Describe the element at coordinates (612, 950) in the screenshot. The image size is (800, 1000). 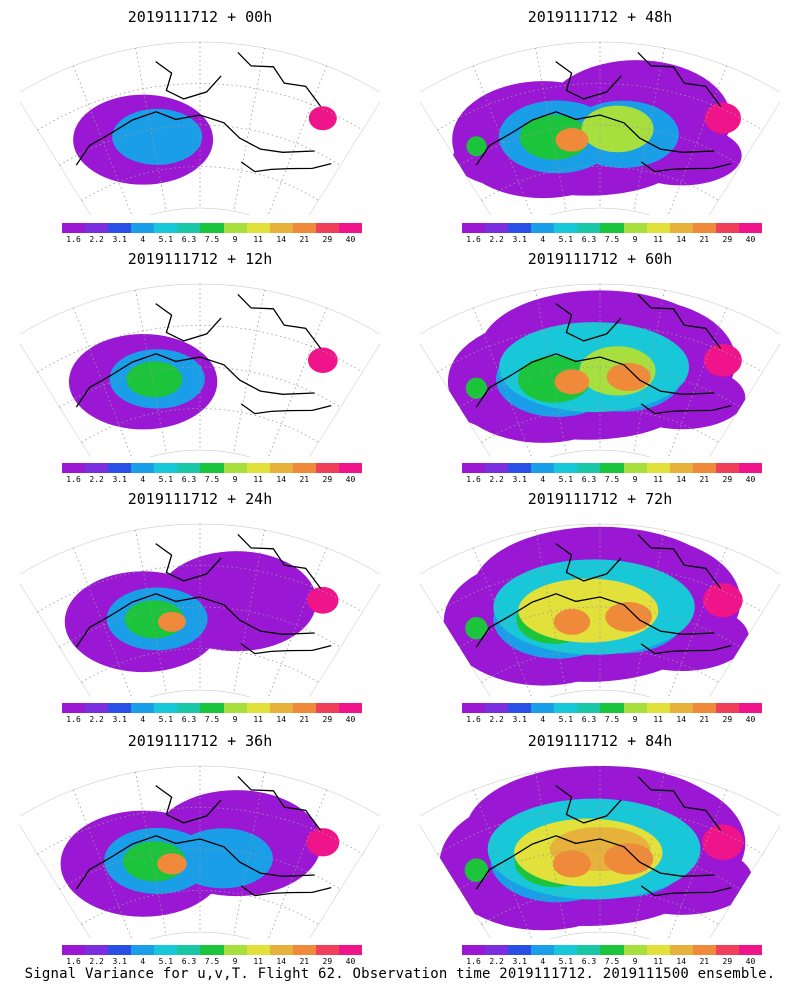
I see `colorbar-strip` at that location.